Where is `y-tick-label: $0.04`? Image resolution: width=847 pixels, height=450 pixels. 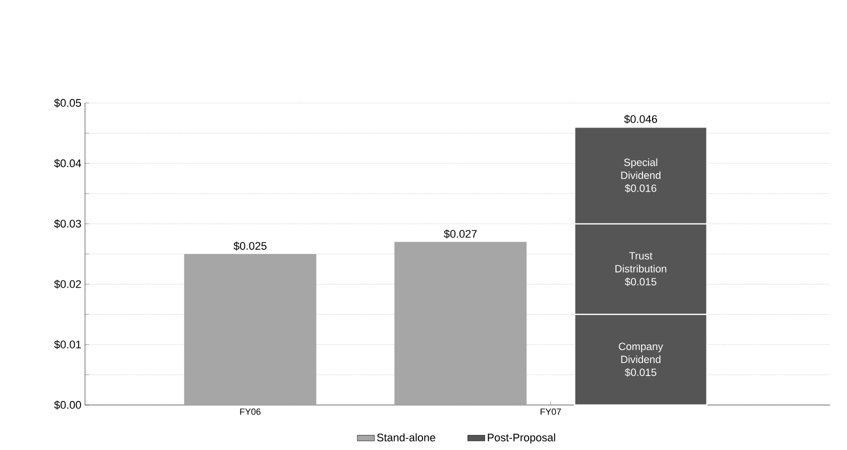
y-tick-label: $0.04 is located at coordinates (68, 163).